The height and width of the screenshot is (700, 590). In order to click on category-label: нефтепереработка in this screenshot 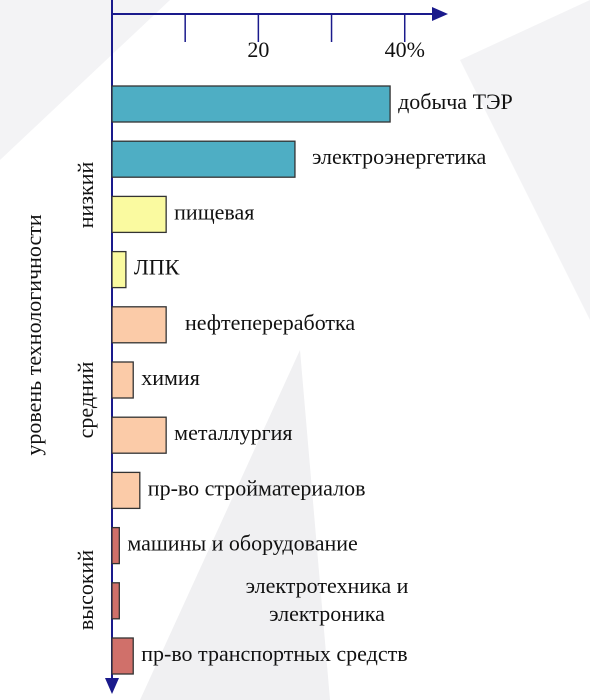, I will do `click(270, 322)`.